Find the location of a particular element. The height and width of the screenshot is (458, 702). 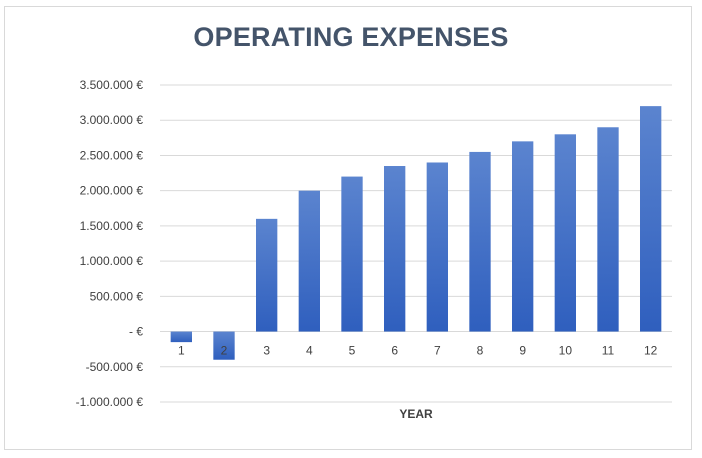

y-tick-label: 2.000.000 € is located at coordinates (112, 191).